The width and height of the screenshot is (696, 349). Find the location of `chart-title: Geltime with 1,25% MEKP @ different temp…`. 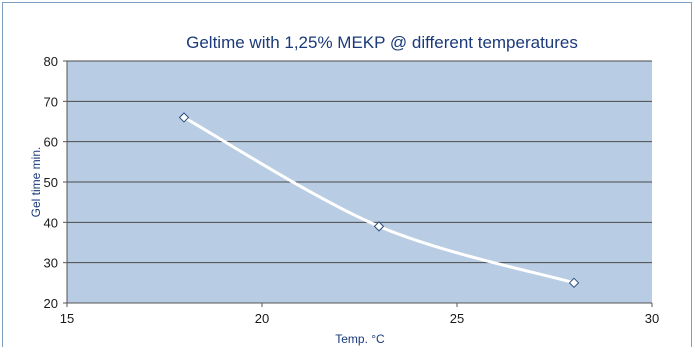

chart-title: Geltime with 1,25% MEKP @ different temp… is located at coordinates (382, 42).